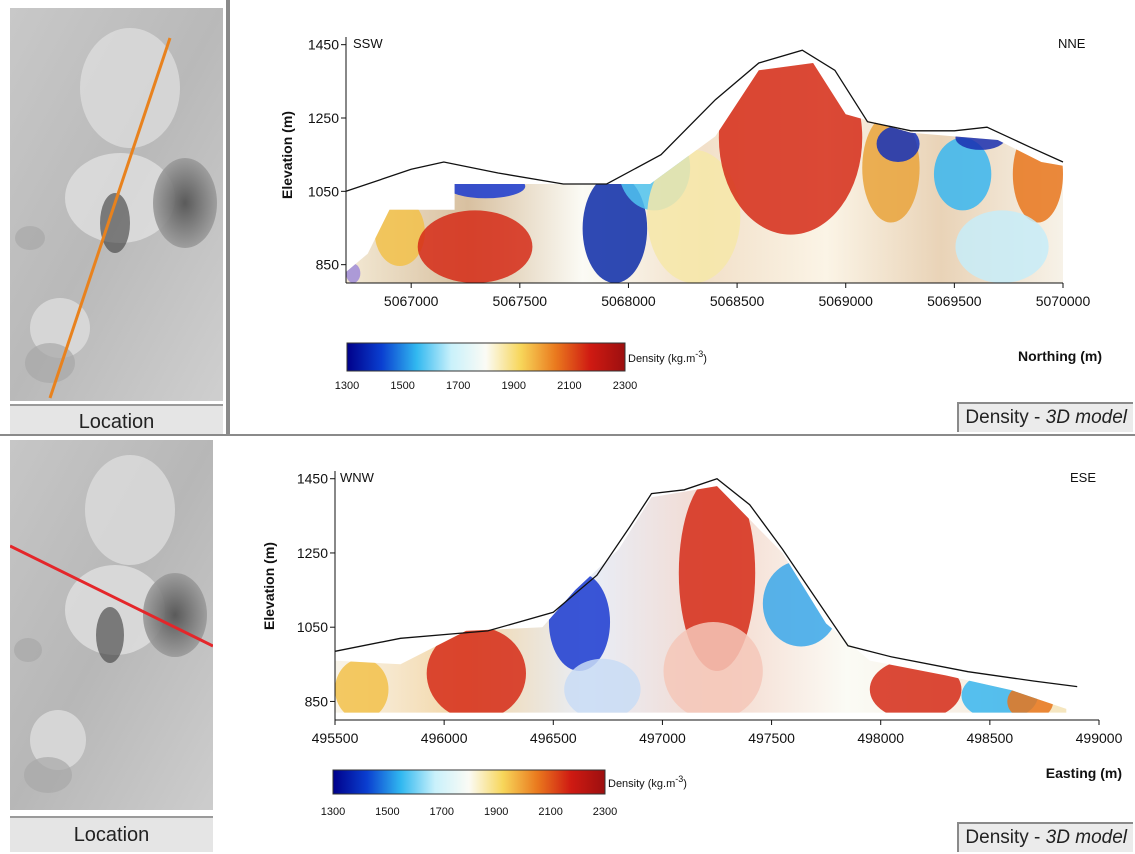 This screenshot has height=854, width=1135. I want to click on x-tick-label: 5070000, so click(1063, 301).